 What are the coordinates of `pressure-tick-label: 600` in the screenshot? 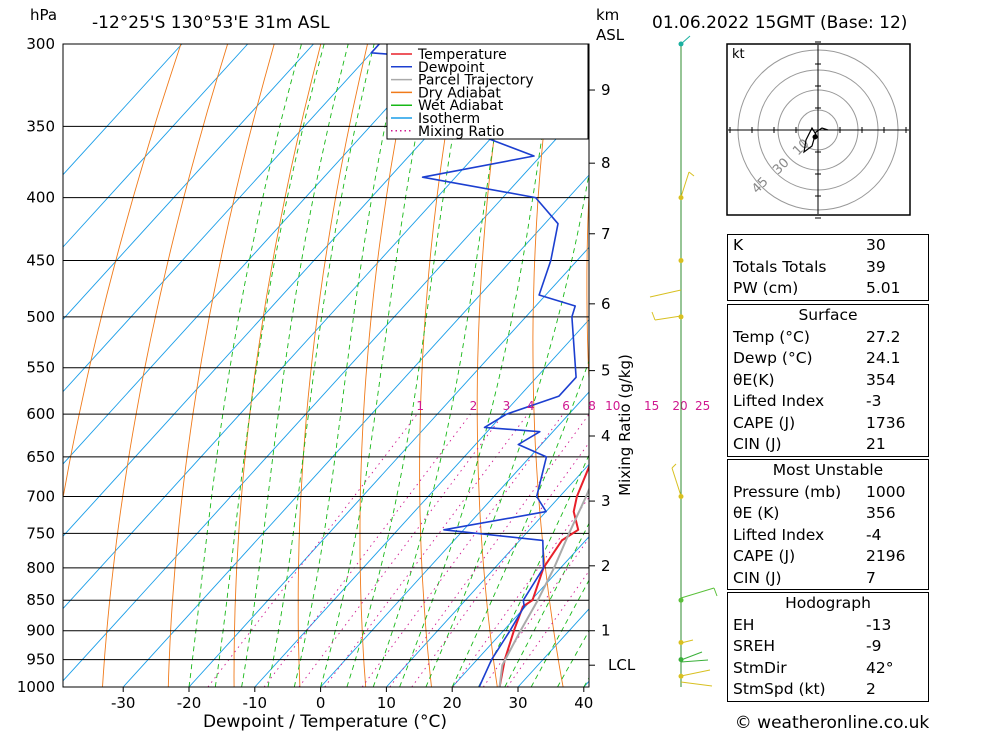 It's located at (40, 414).